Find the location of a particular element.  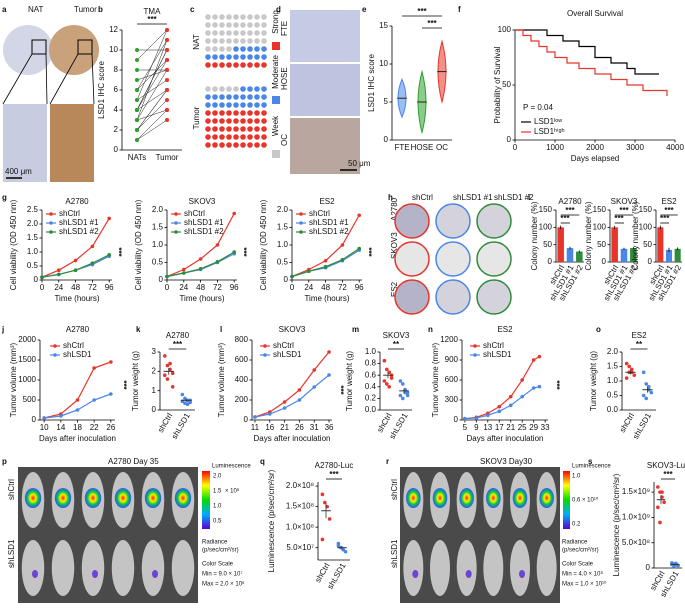

x-tick-label: FTE is located at coordinates (401, 147).